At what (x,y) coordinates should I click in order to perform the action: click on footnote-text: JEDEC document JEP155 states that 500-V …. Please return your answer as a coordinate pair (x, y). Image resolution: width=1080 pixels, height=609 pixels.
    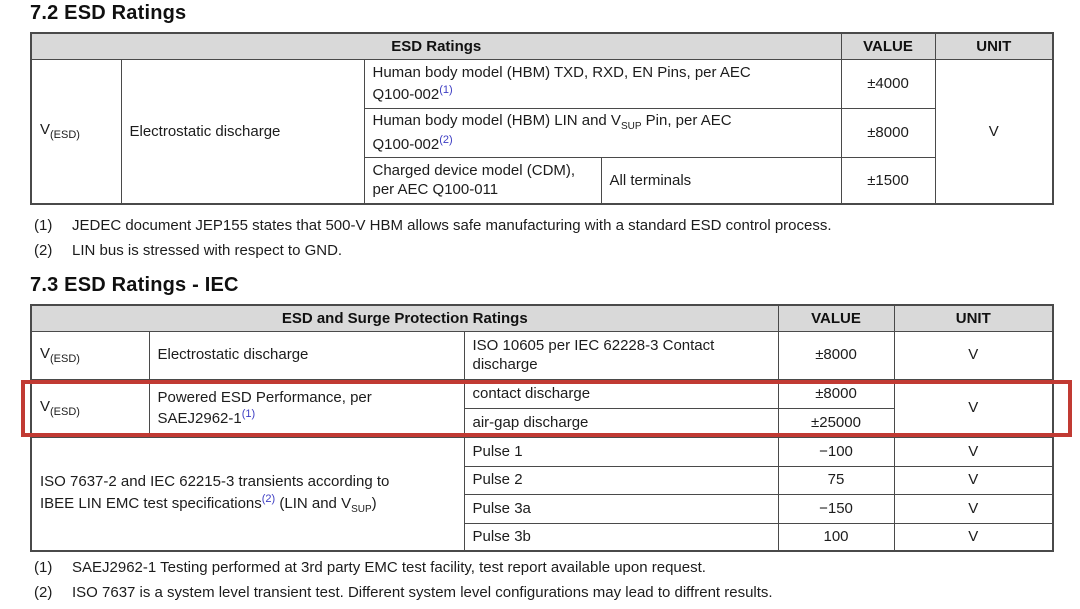
    Looking at the image, I should click on (452, 225).